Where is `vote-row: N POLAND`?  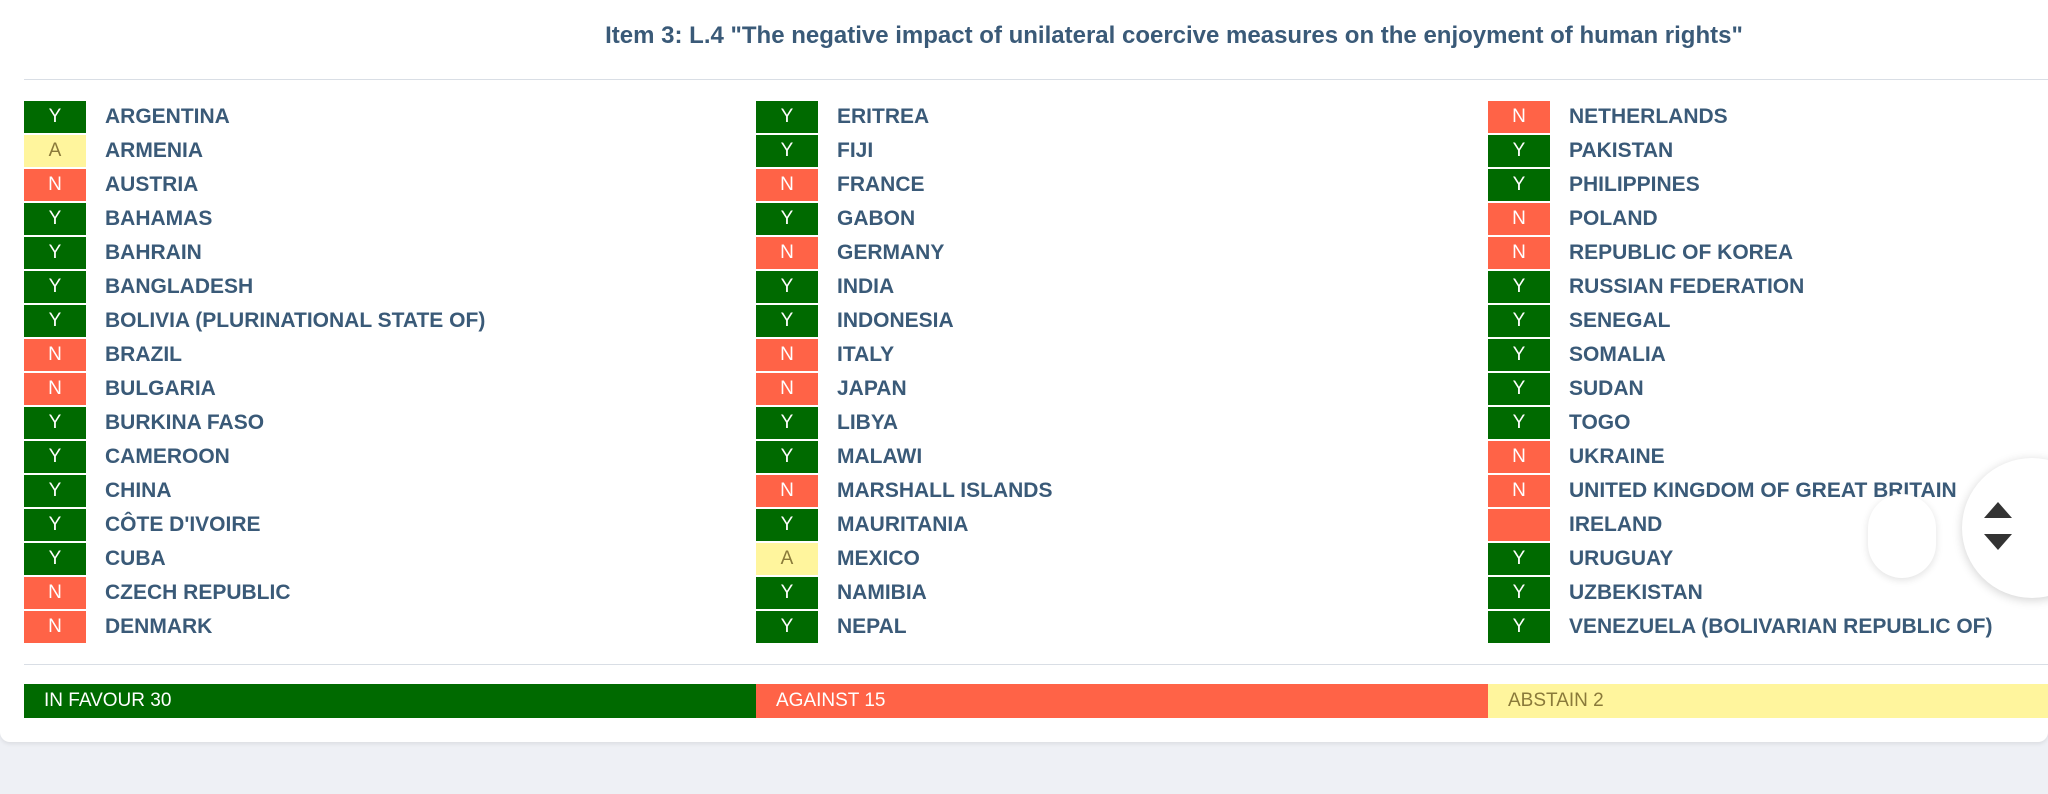
vote-row: N POLAND is located at coordinates (1768, 219).